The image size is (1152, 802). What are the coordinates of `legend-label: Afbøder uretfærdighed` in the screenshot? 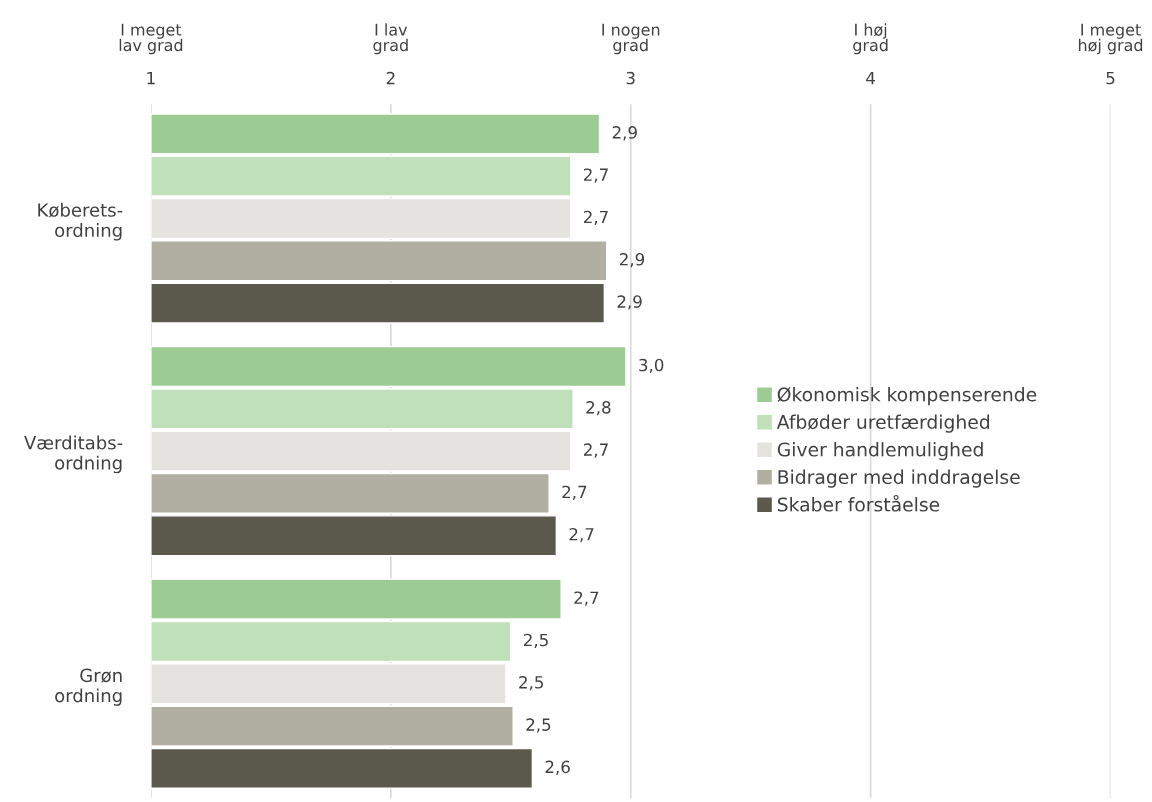 It's located at (883, 423).